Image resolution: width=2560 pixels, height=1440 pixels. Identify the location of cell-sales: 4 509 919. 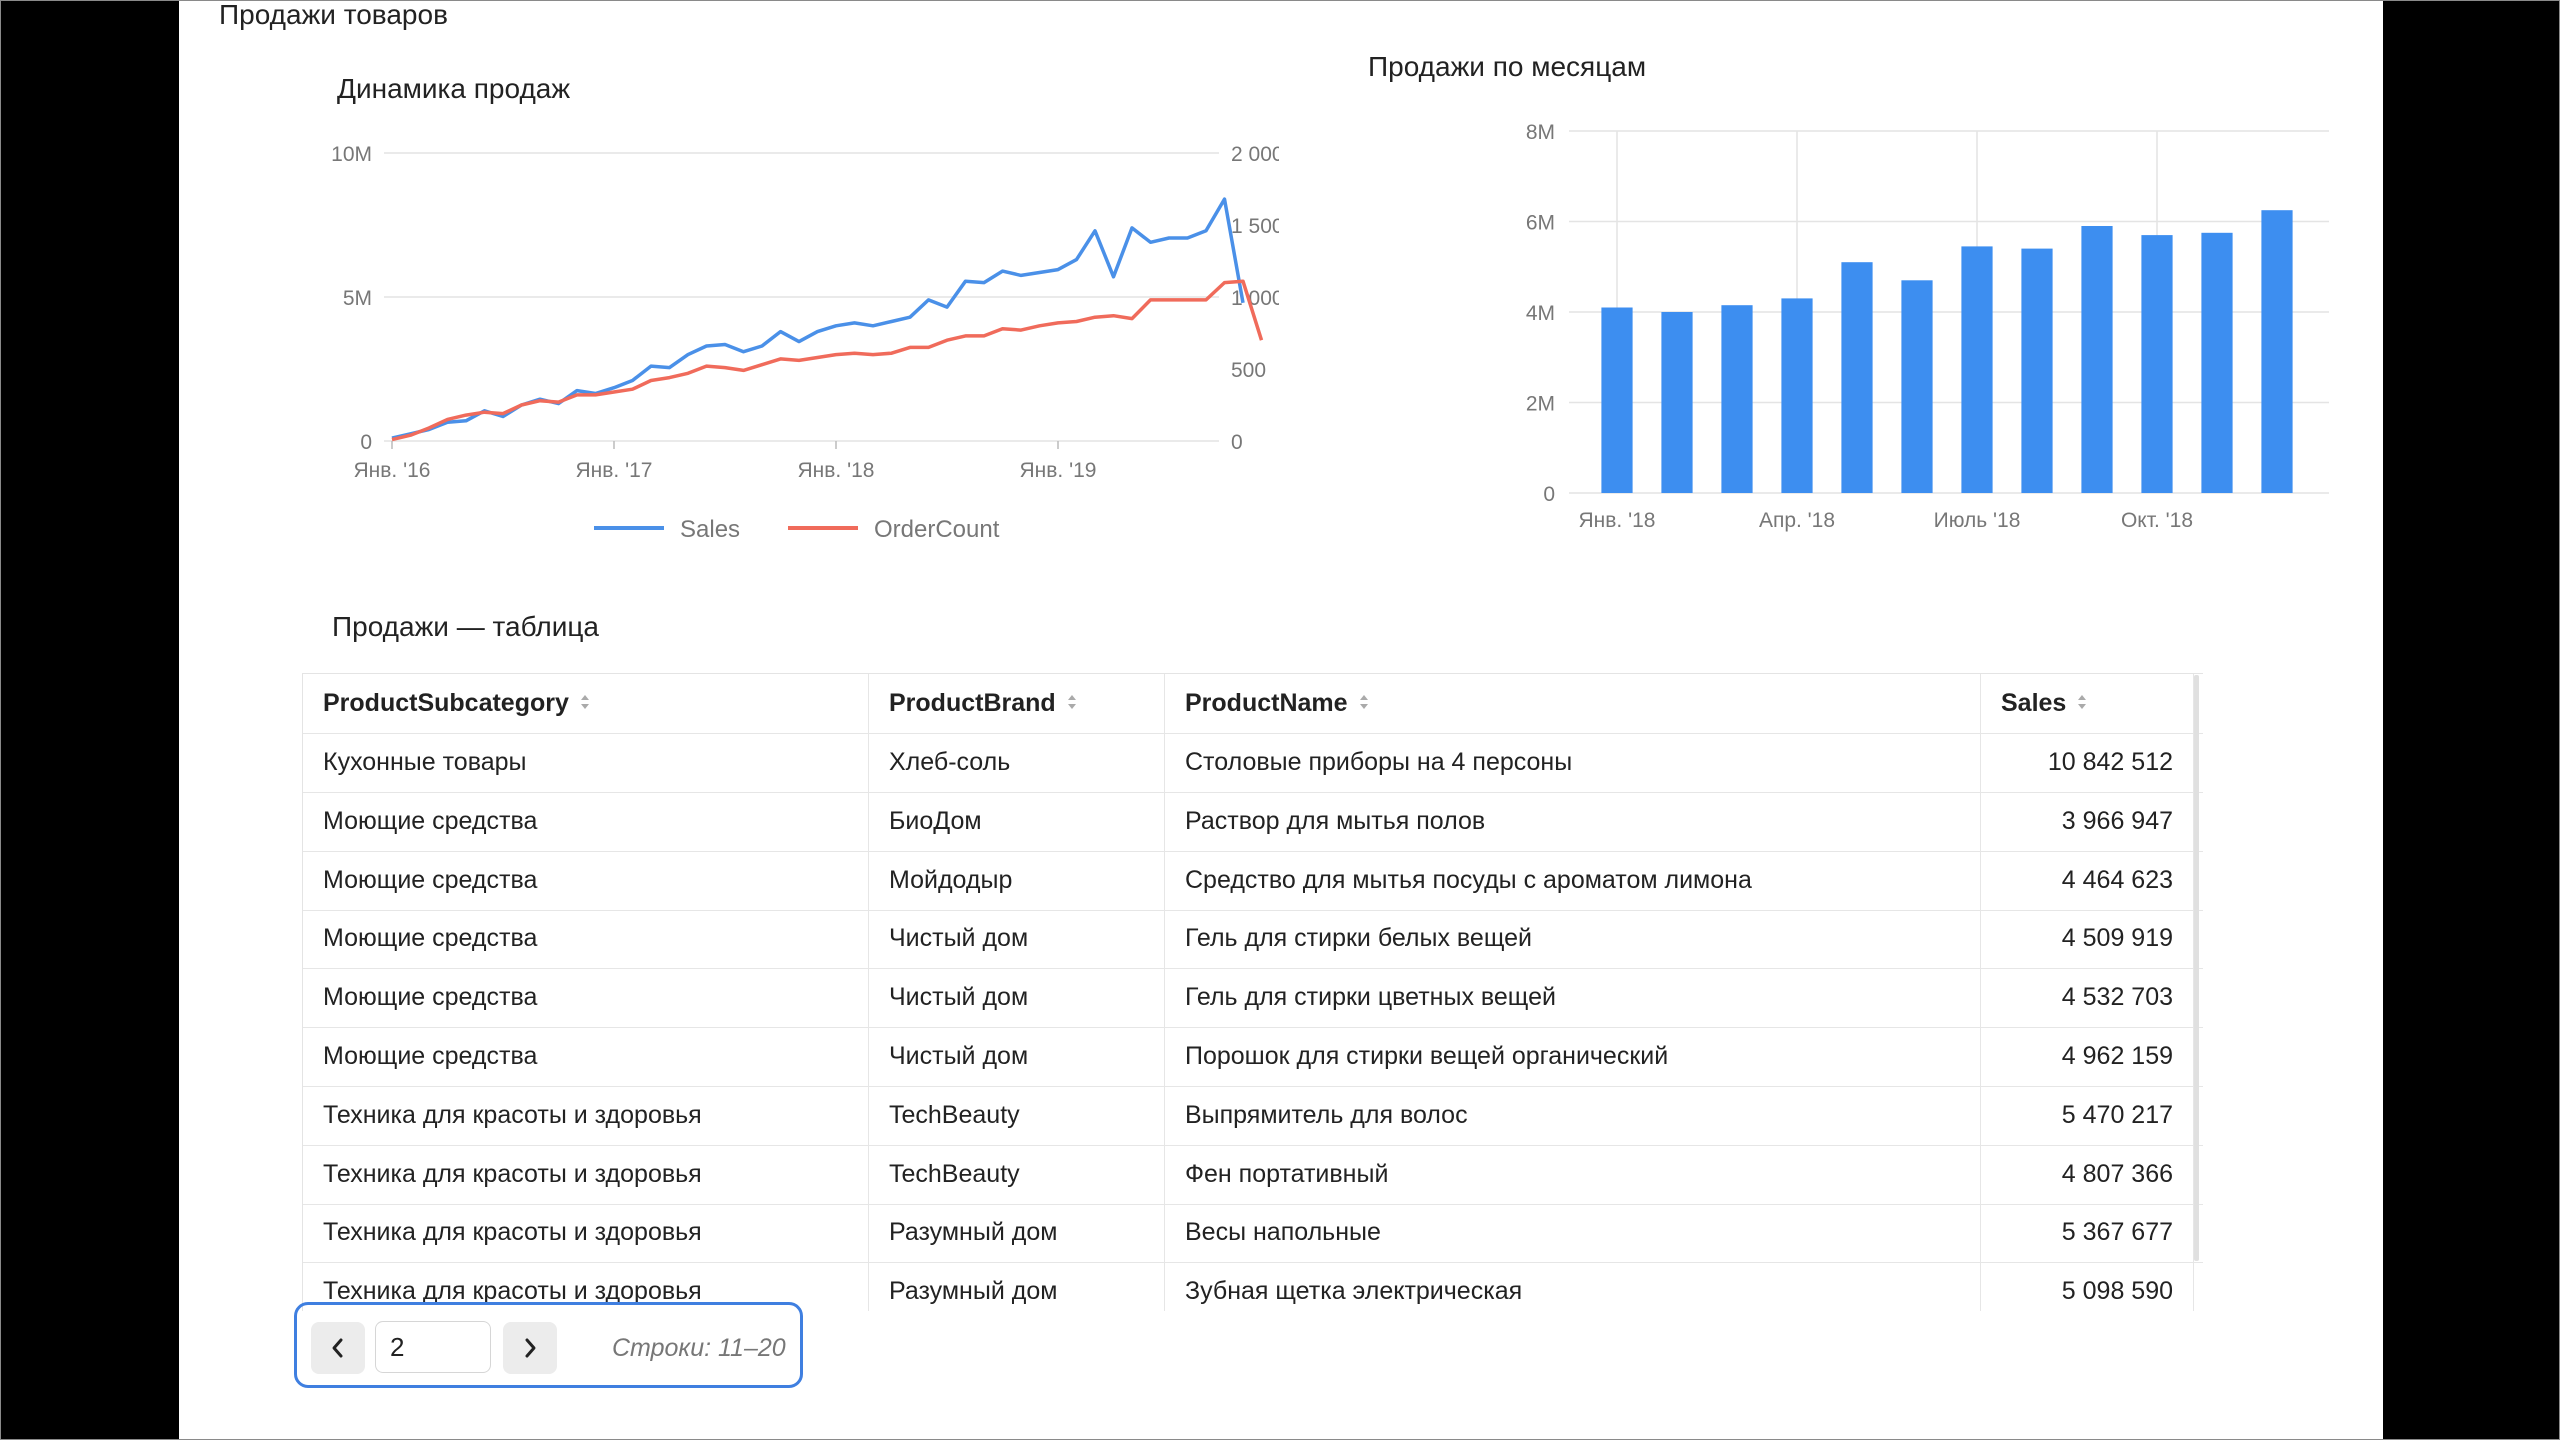
(2087, 939).